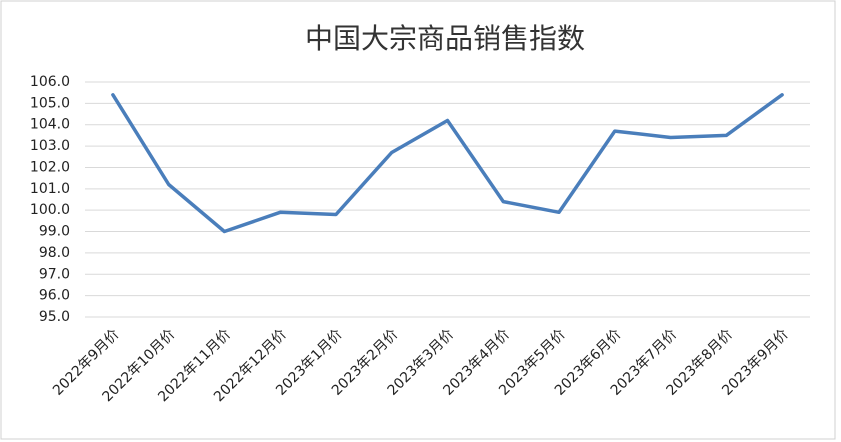 The height and width of the screenshot is (442, 841). Describe the element at coordinates (54, 296) in the screenshot. I see `y-tick-label: 96.0` at that location.